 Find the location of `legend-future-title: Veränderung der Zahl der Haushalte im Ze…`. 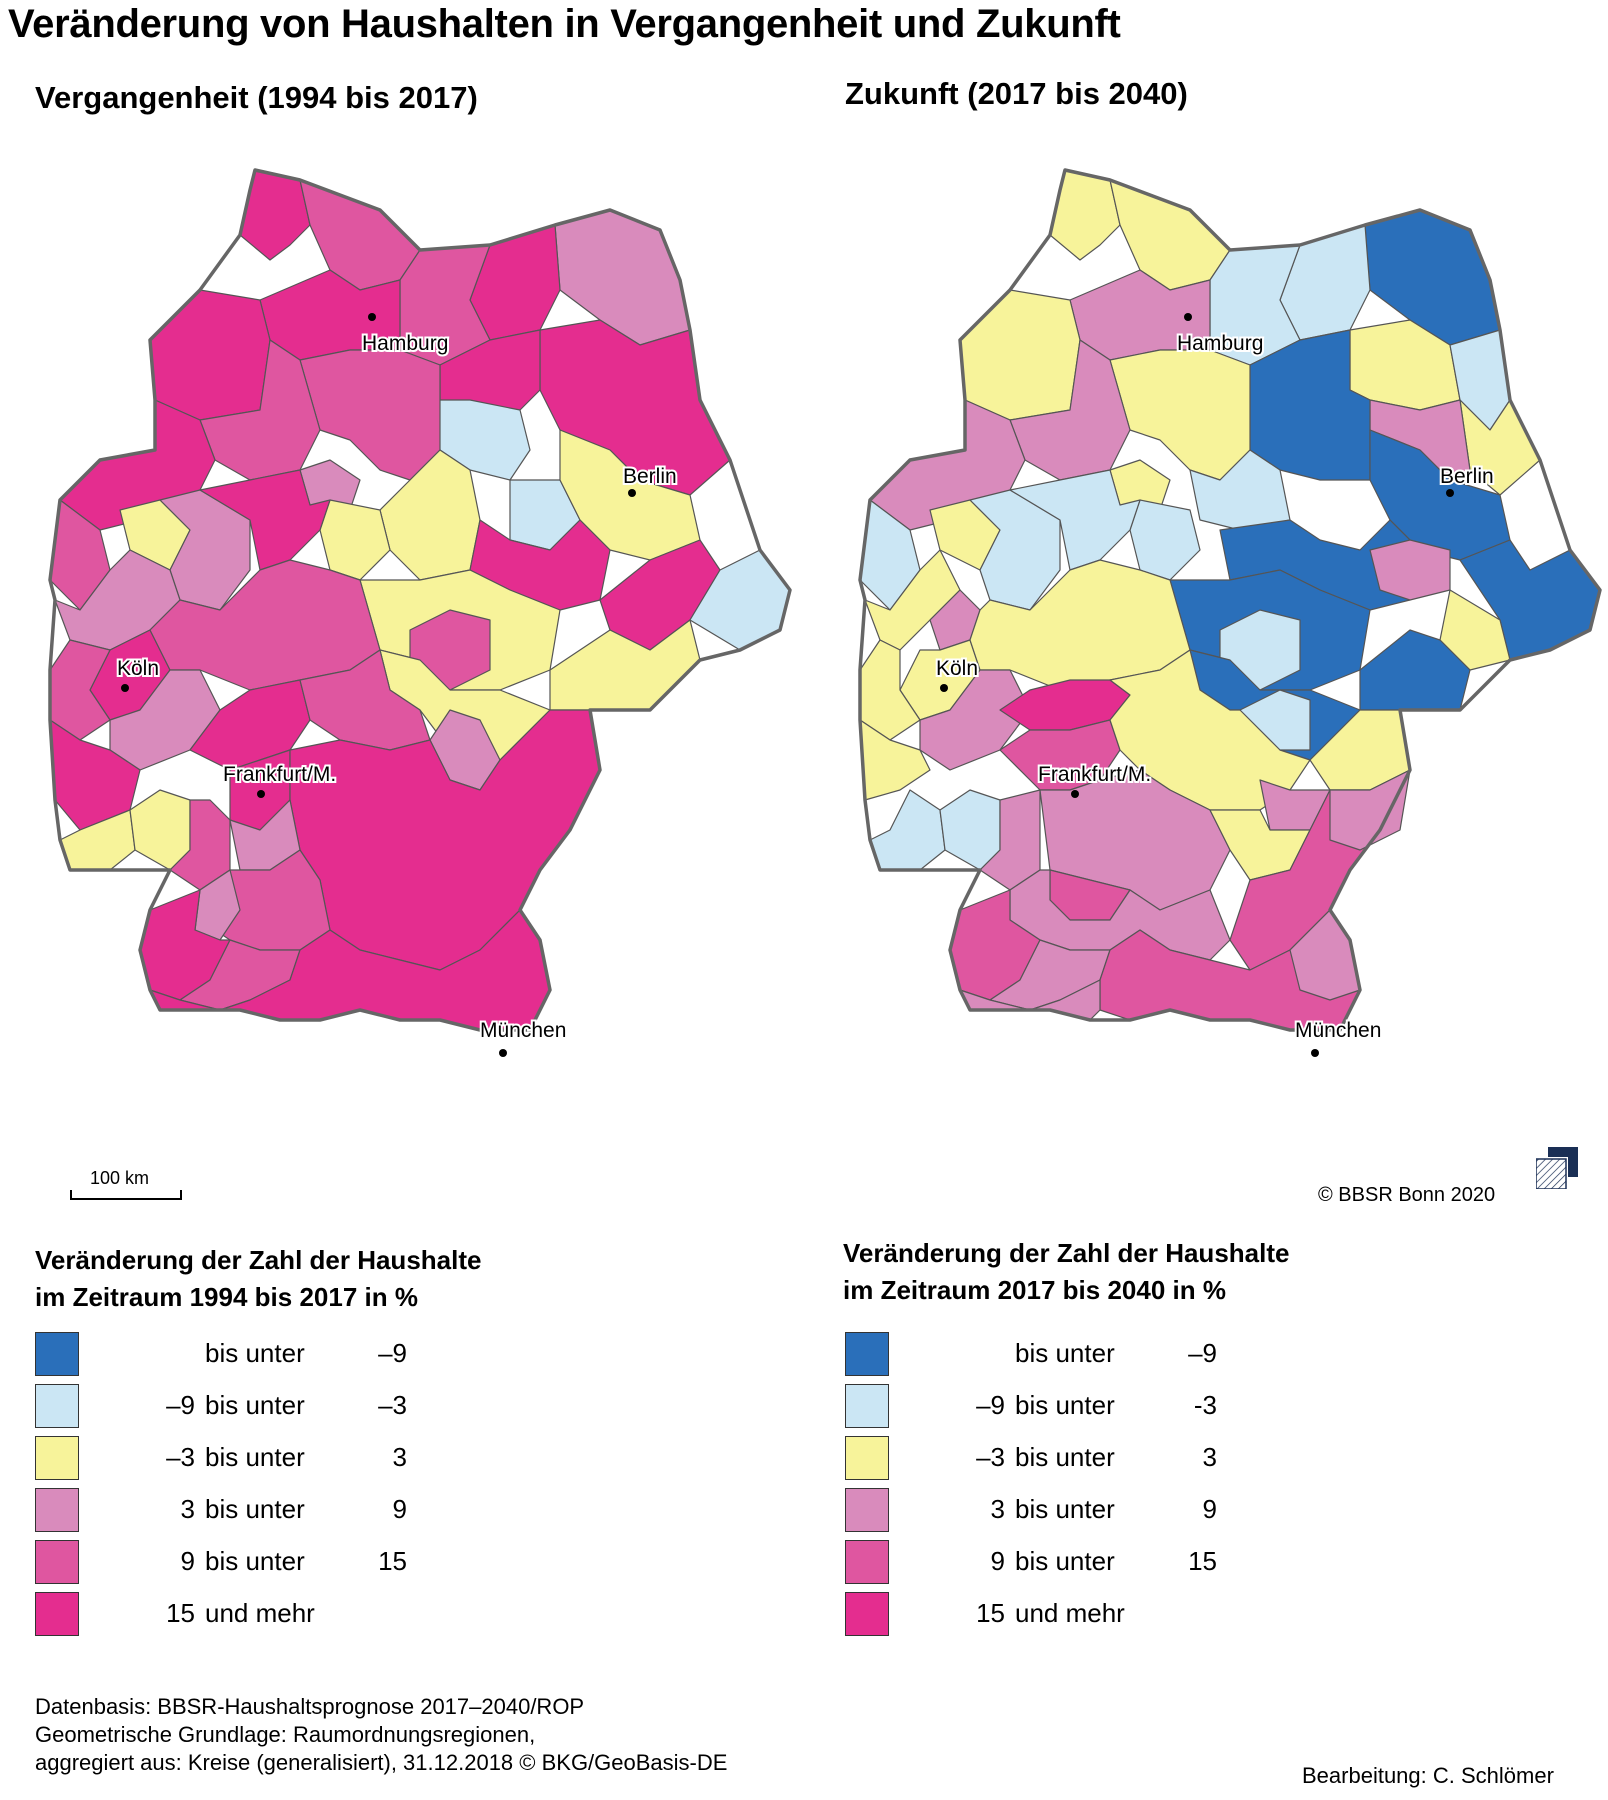

legend-future-title: Veränderung der Zahl der Haushalte im Ze… is located at coordinates (1143, 1272).